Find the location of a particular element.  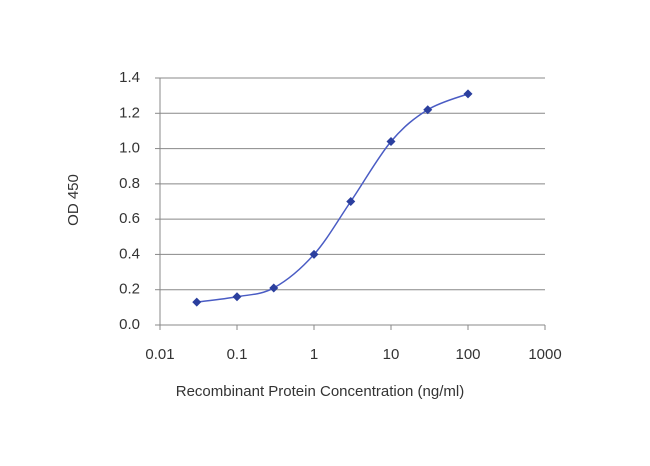

x-tick-label: 0.1 is located at coordinates (237, 354).